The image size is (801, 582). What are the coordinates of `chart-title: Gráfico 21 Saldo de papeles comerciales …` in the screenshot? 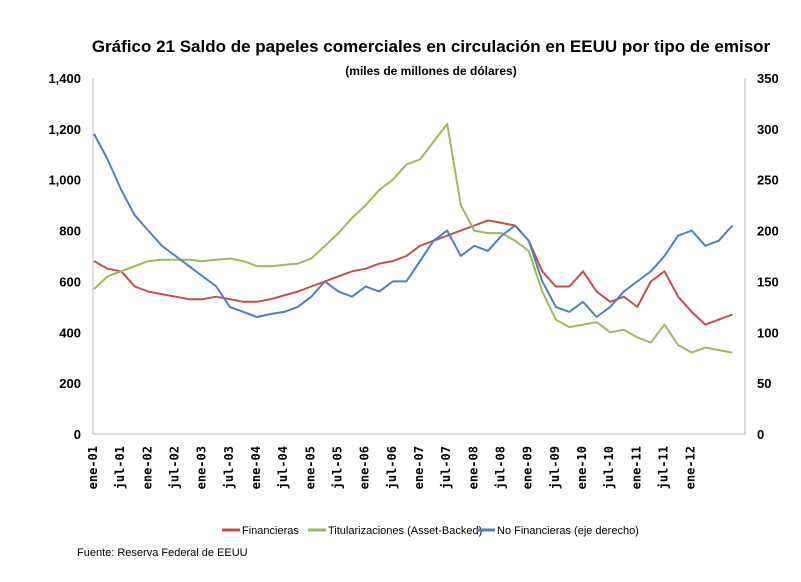 It's located at (431, 46).